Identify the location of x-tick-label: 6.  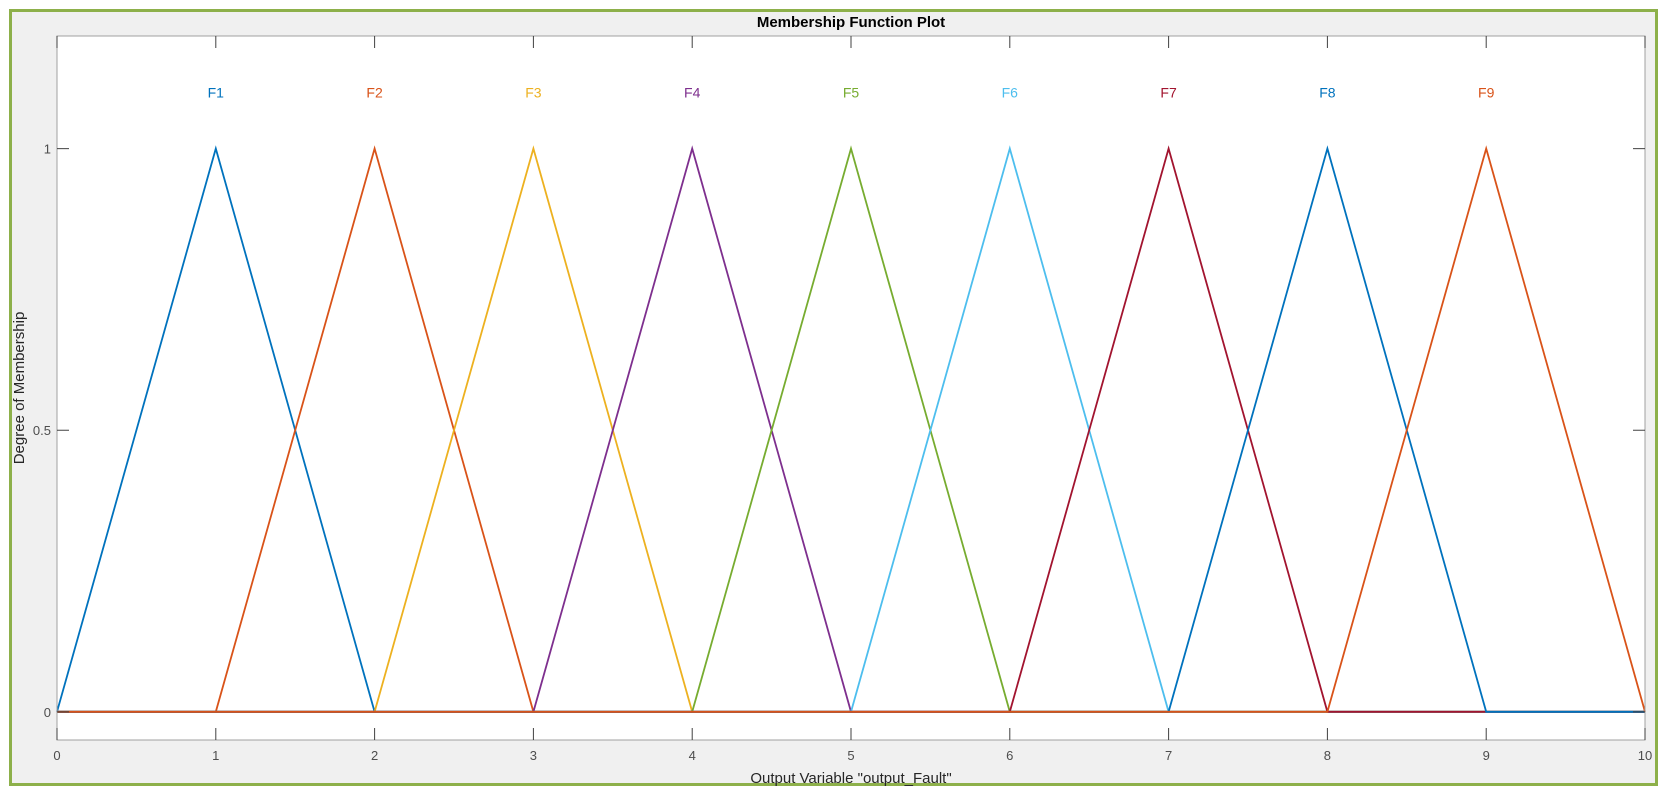
(1009, 755).